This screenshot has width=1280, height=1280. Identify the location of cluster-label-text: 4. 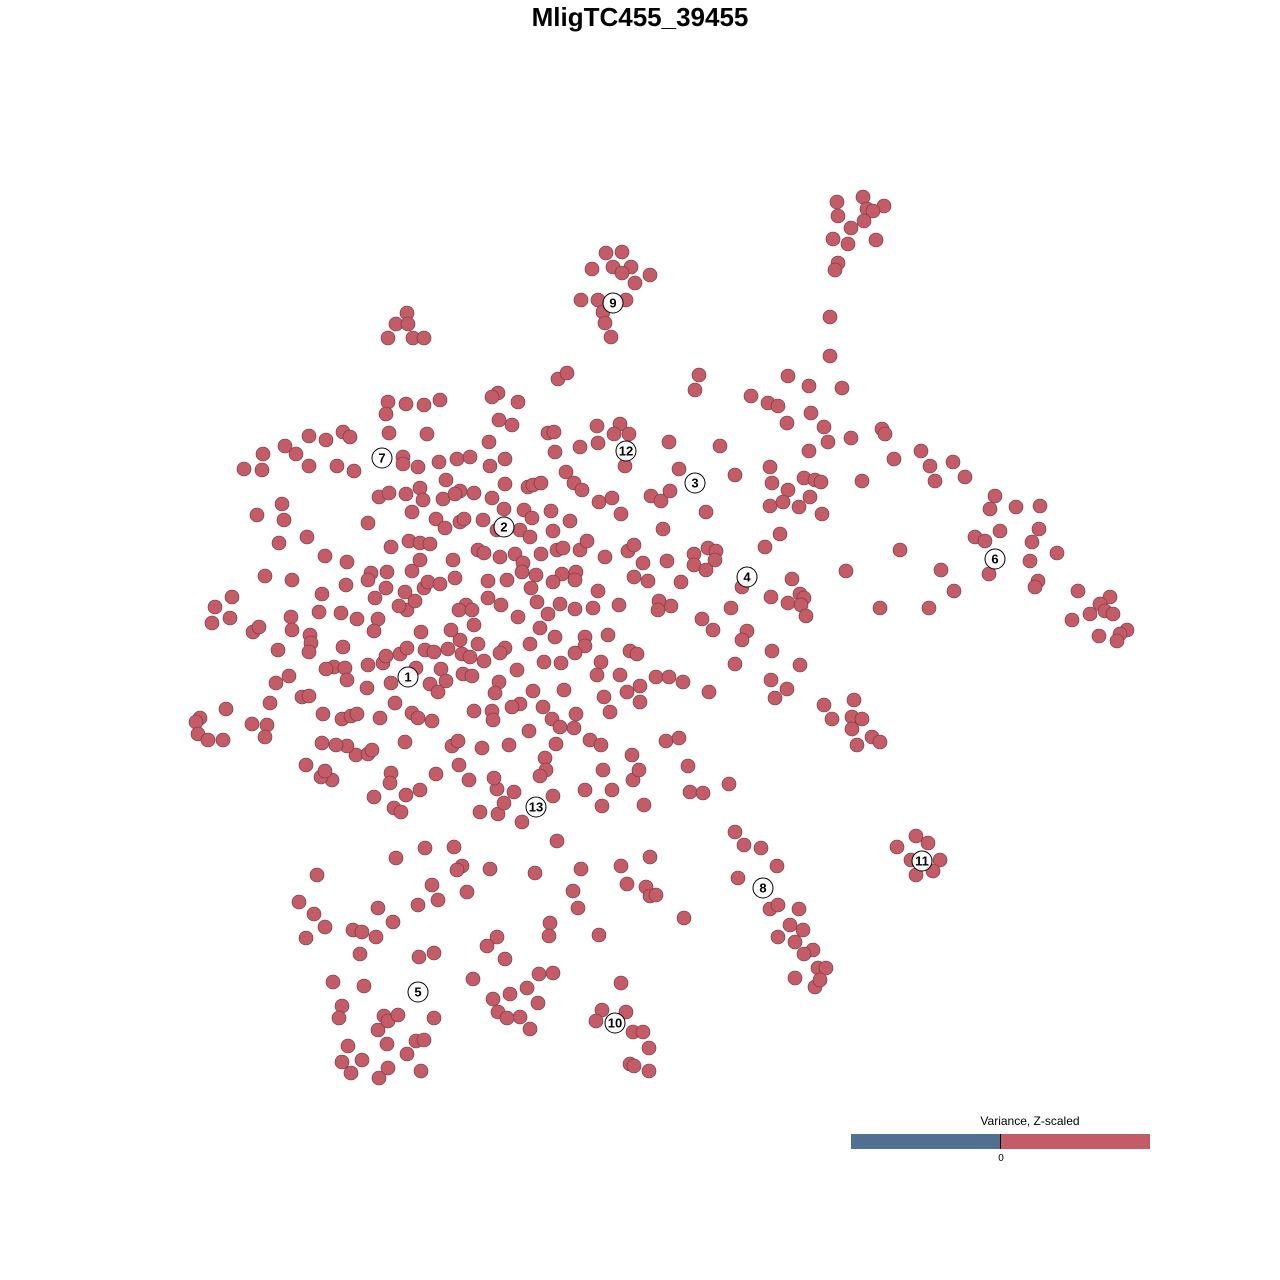
(747, 577).